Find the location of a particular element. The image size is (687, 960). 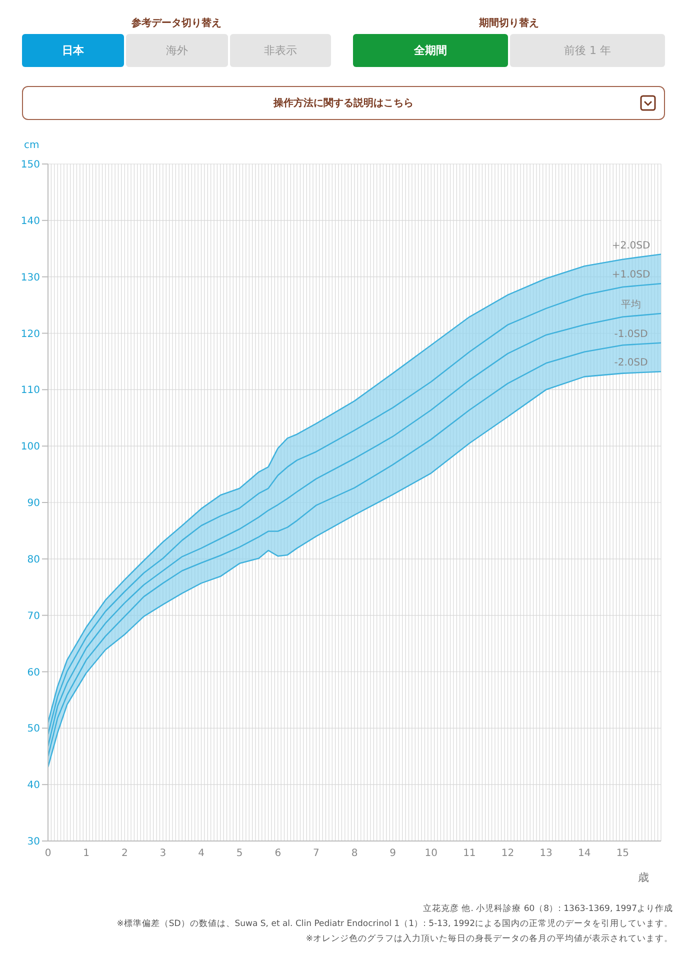

x-tick-label: 6 is located at coordinates (278, 854).